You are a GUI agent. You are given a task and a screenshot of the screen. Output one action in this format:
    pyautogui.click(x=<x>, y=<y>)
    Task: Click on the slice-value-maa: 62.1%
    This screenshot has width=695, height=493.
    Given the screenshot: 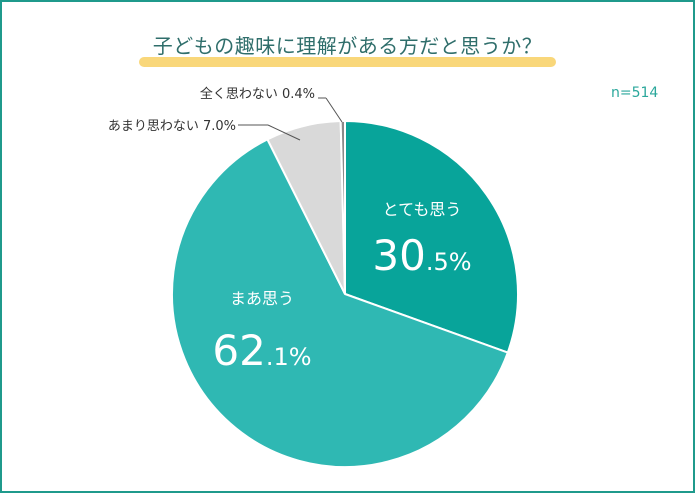 What is the action you would take?
    pyautogui.click(x=261, y=350)
    